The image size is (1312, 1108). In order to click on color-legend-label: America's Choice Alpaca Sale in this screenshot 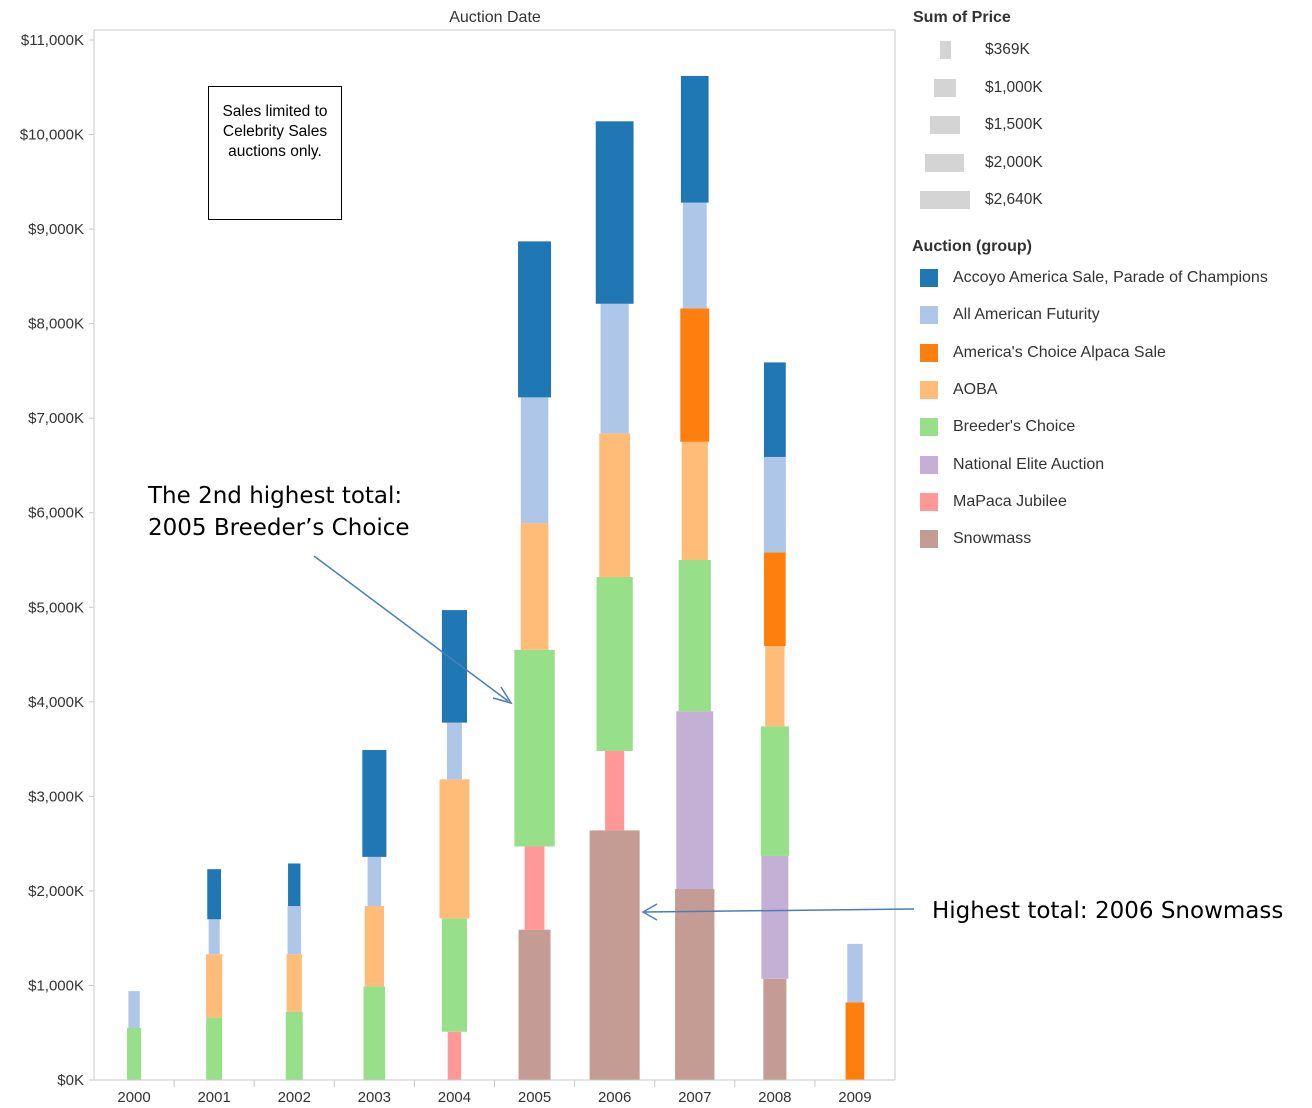, I will do `click(1059, 352)`.